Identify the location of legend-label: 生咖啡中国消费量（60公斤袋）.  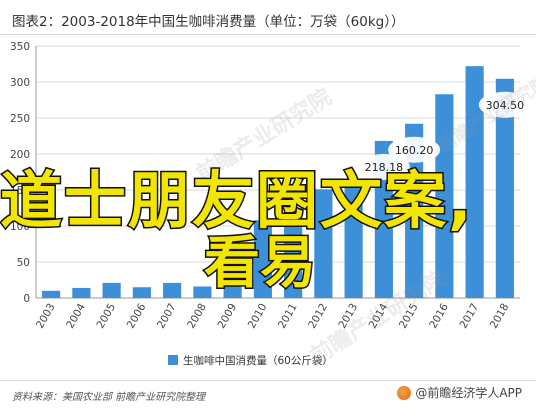
(258, 360).